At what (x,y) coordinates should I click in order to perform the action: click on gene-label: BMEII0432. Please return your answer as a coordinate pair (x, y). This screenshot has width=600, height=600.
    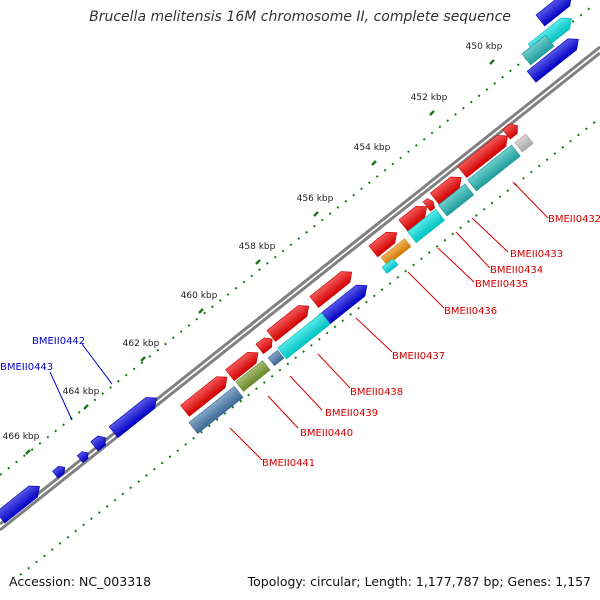
    Looking at the image, I should click on (574, 219).